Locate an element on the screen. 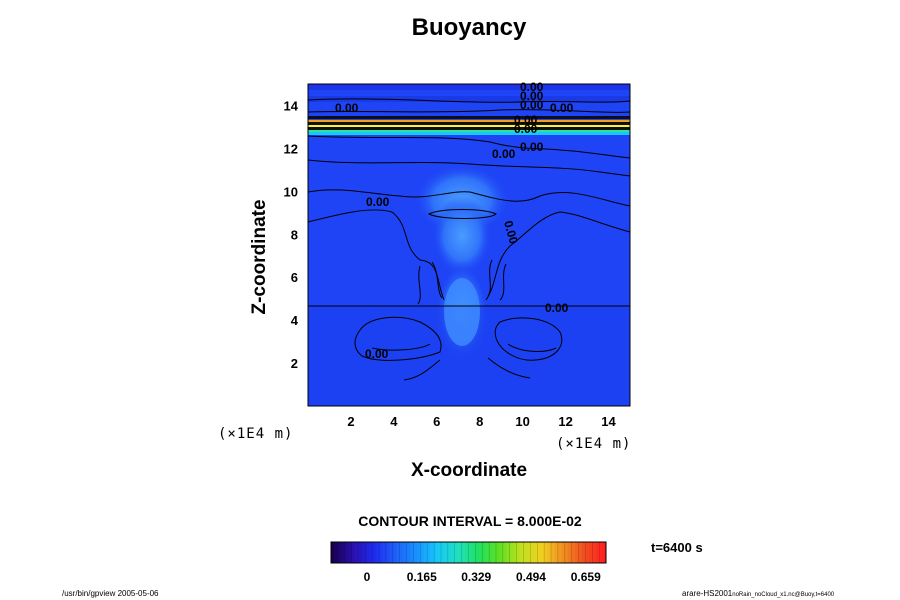  colorbar is located at coordinates (468, 552).